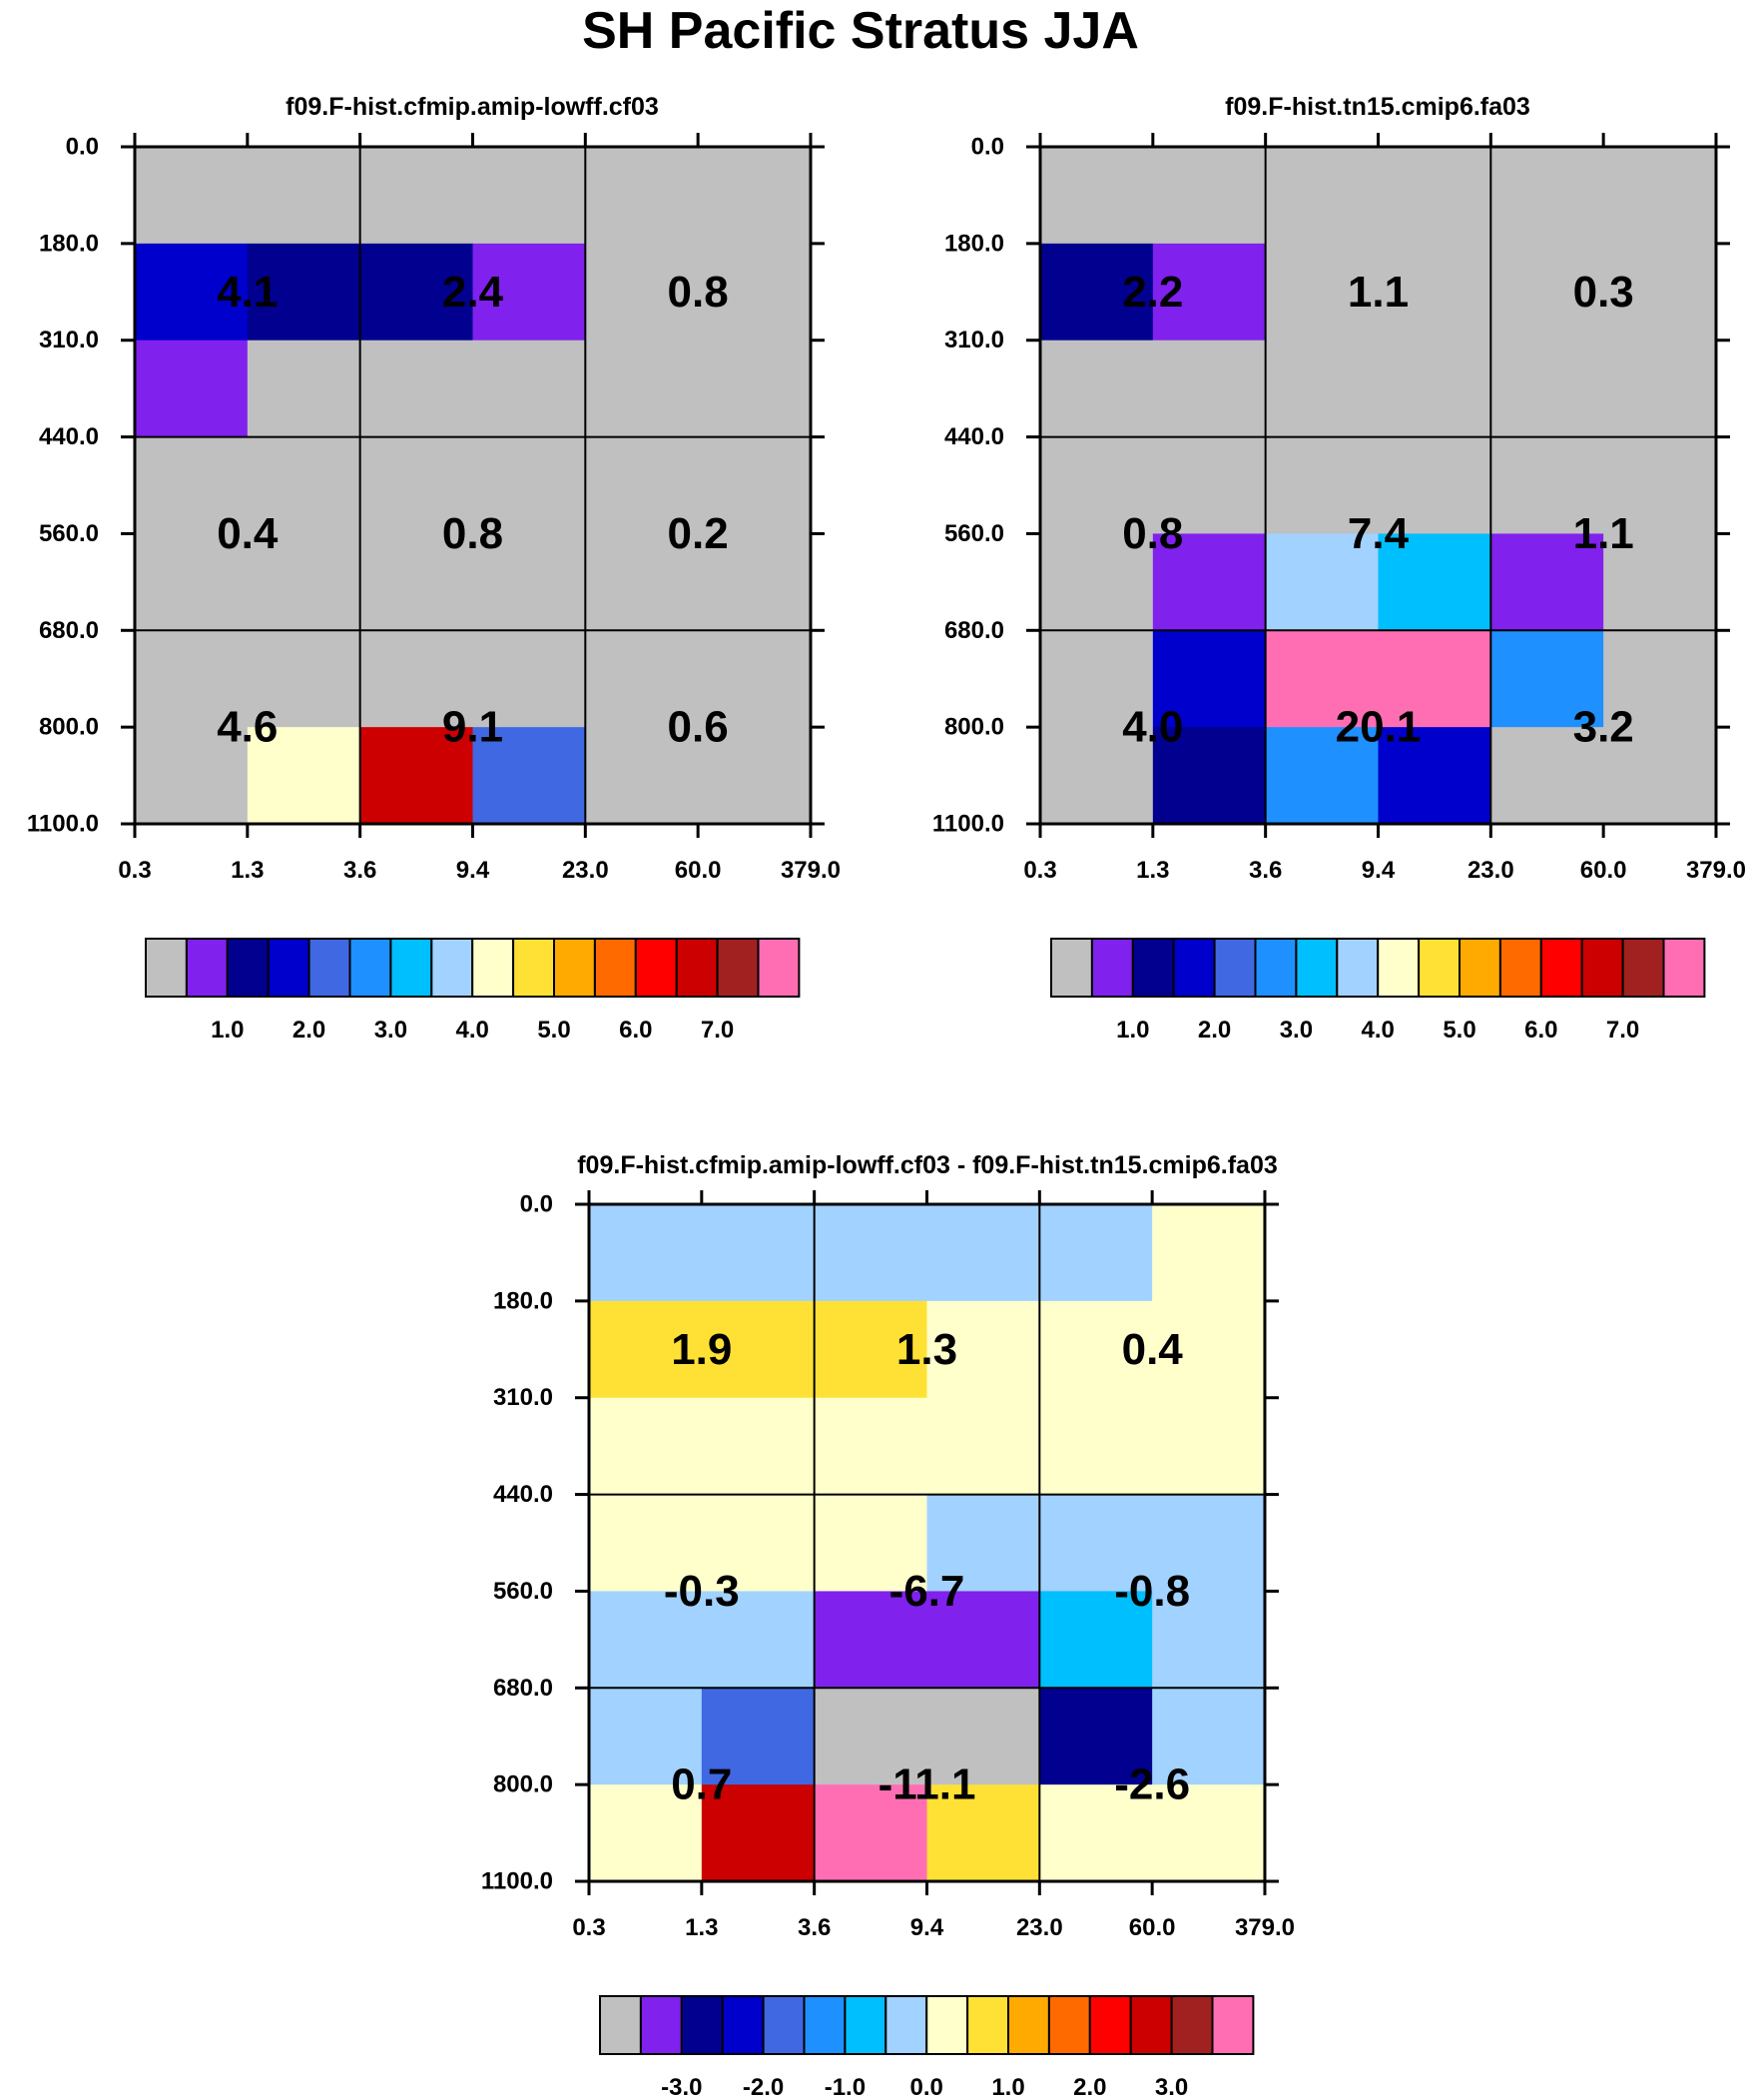 The width and height of the screenshot is (1760, 2100). I want to click on x-tick-label: 9.4, so click(927, 1927).